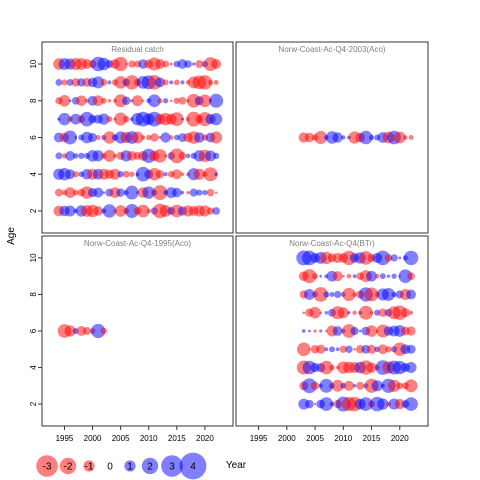 This screenshot has width=480, height=480. I want to click on panel-title: Norw-Coast-Ac-Q4(BTr), so click(332, 243).